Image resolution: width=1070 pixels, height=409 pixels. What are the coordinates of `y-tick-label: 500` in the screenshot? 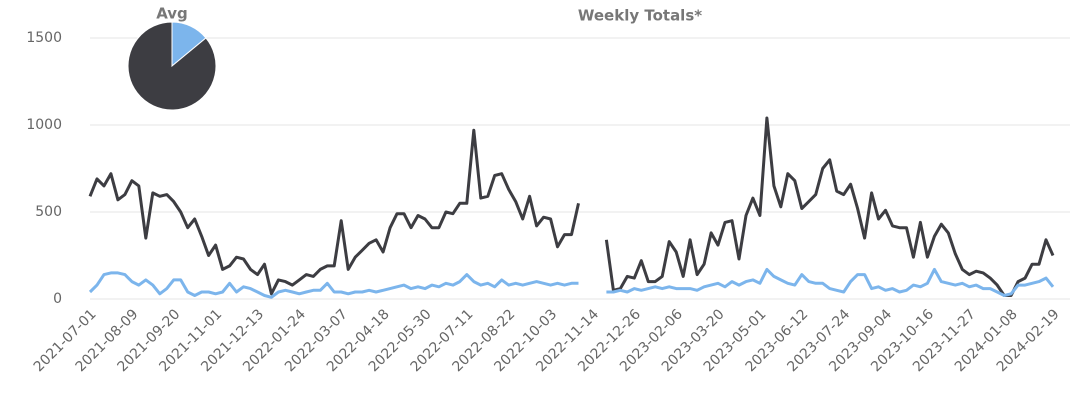 It's located at (48, 212).